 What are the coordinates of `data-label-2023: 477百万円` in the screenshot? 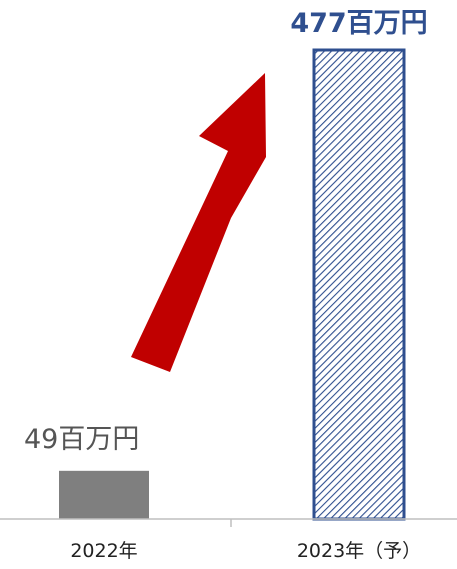 It's located at (358, 23).